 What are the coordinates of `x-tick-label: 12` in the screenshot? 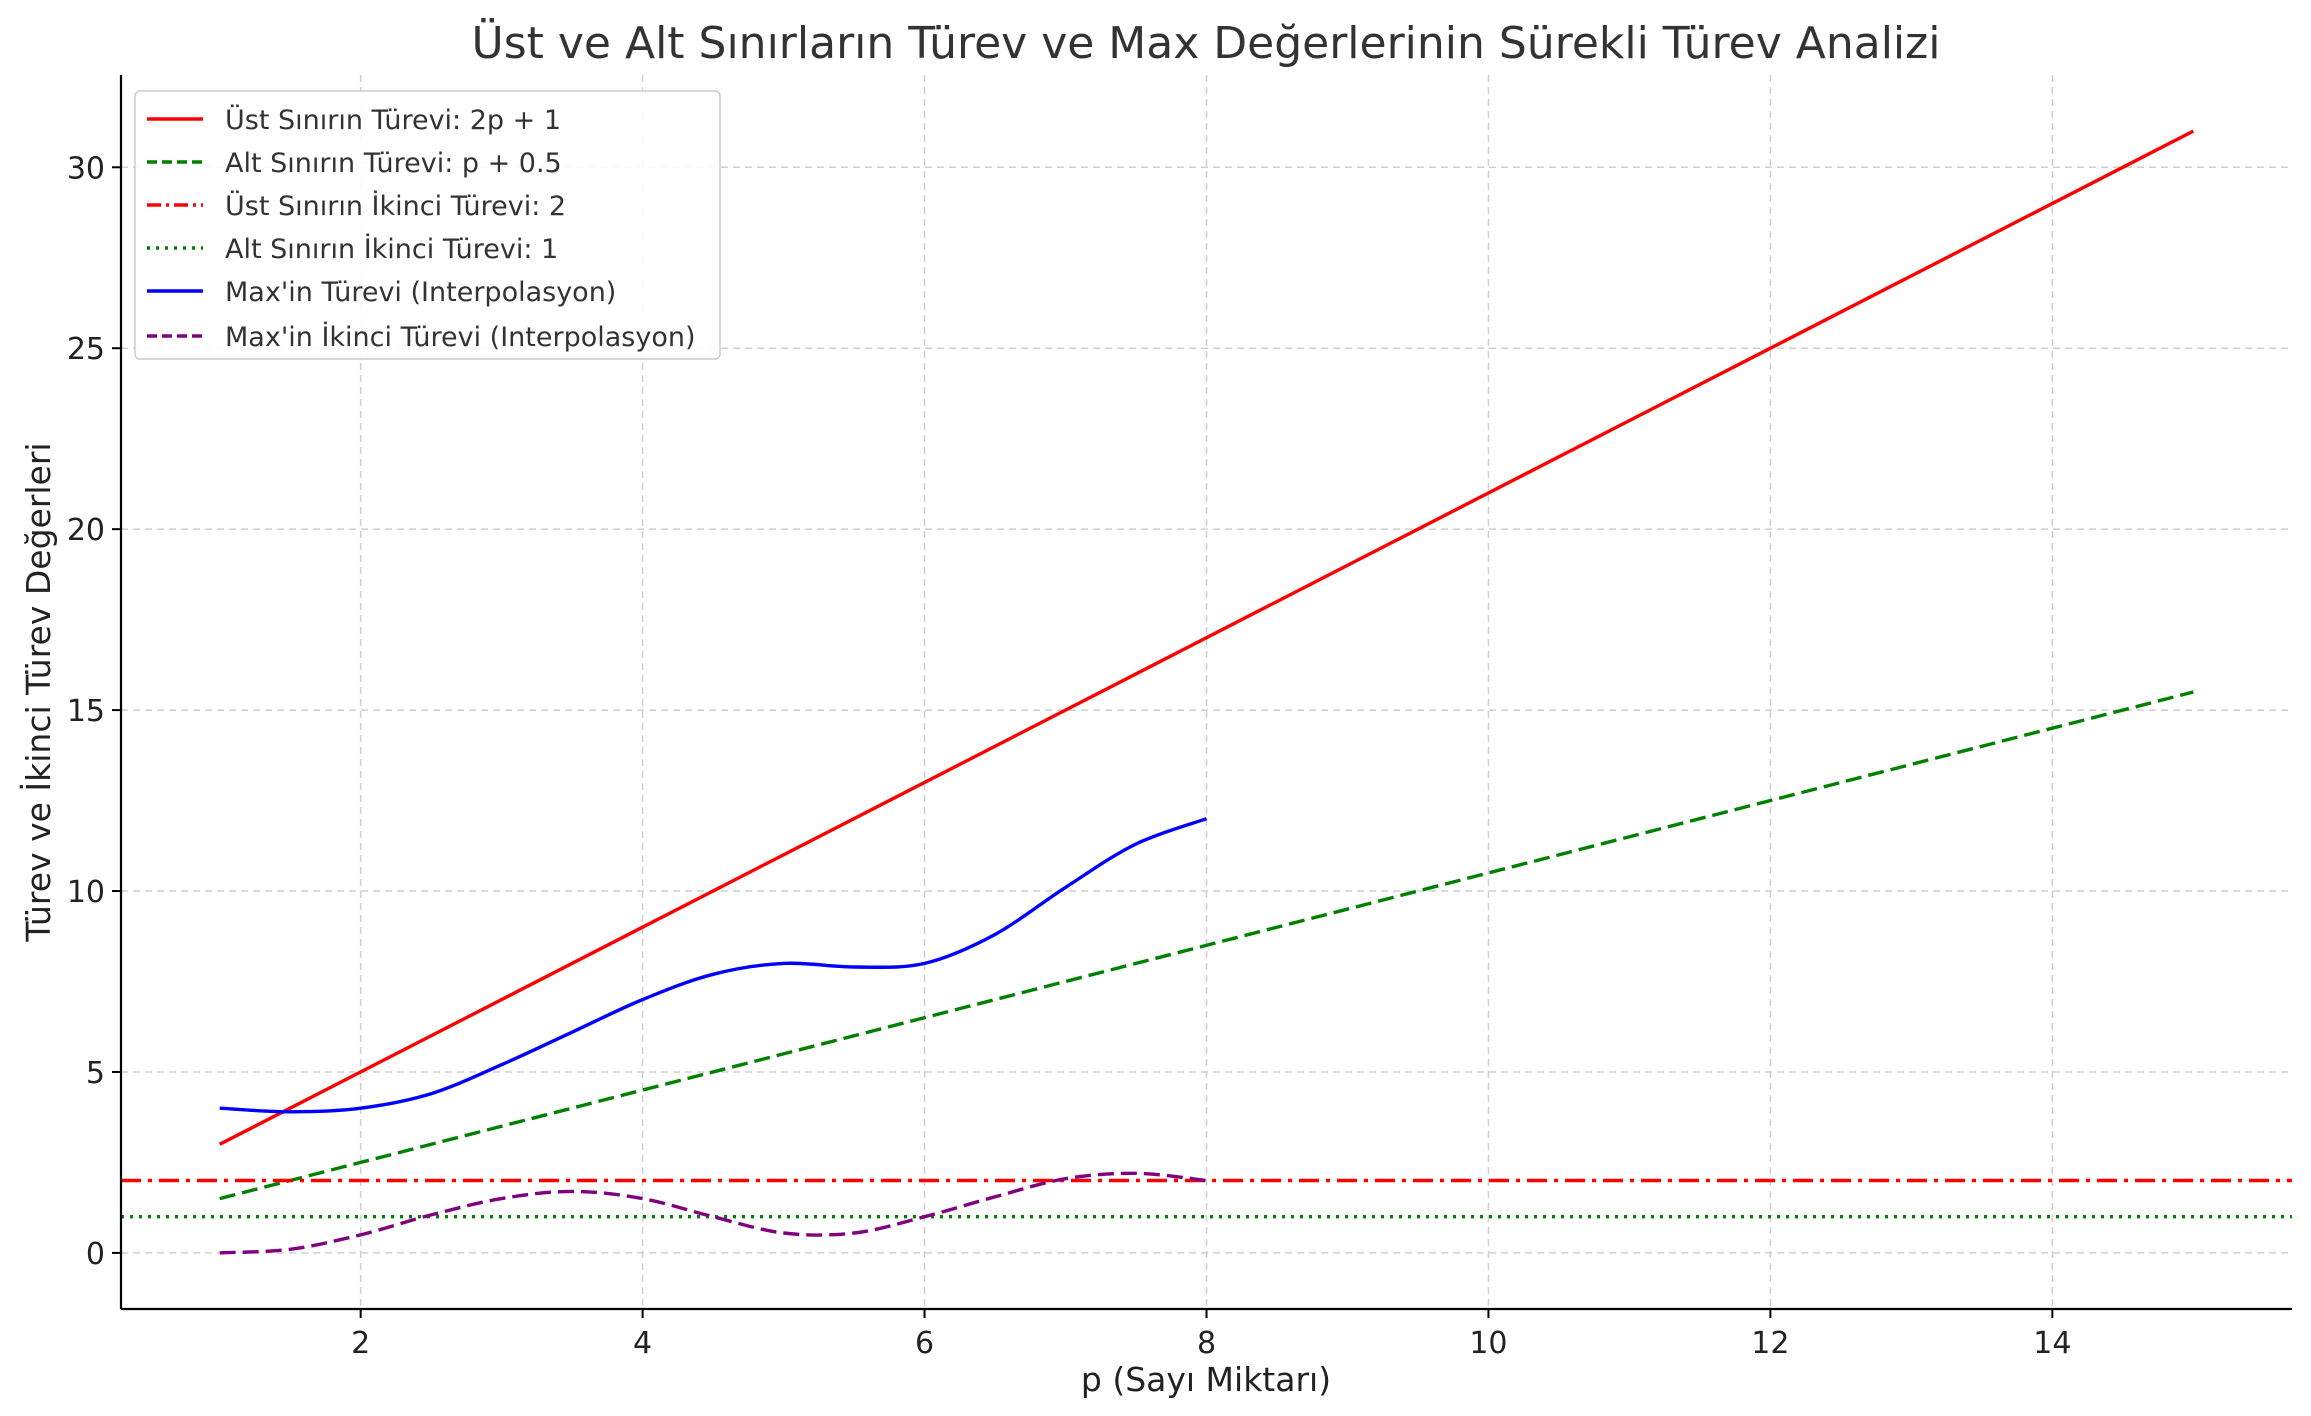 It's located at (1770, 1343).